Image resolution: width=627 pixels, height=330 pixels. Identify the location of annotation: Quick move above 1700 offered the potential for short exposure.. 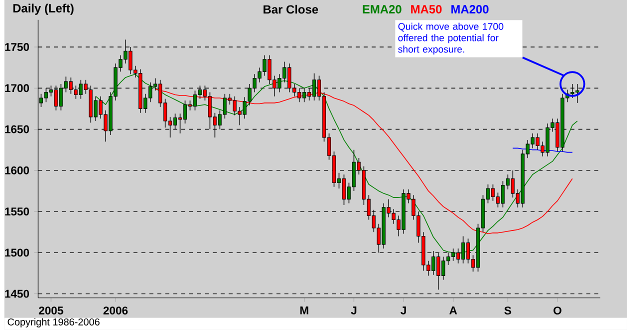
(451, 38).